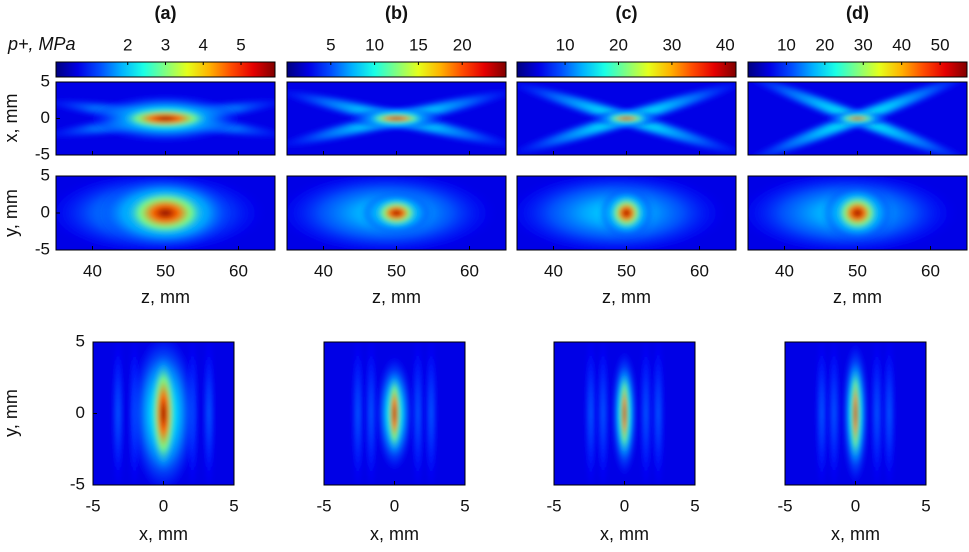 This screenshot has height=552, width=969. Describe the element at coordinates (857, 13) in the screenshot. I see `panel-title: (d)` at that location.